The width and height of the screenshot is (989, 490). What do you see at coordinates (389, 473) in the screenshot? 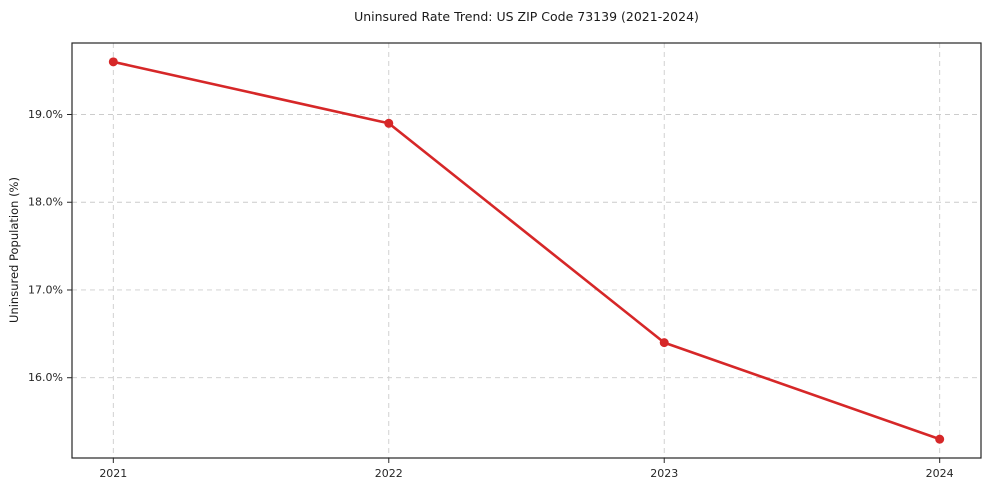
I see `x-tick-label: 2022` at bounding box center [389, 473].